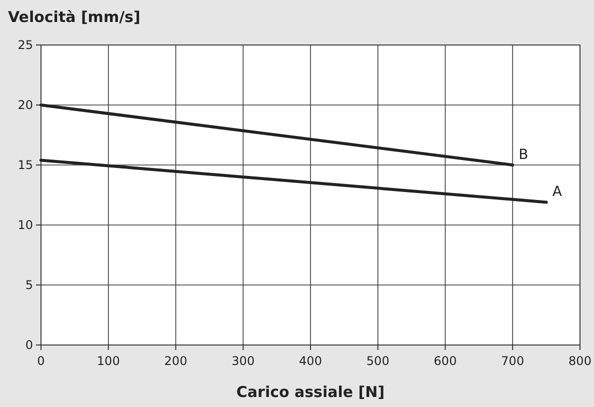 This screenshot has height=407, width=594. Describe the element at coordinates (243, 361) in the screenshot. I see `x-tick-label: 300` at that location.